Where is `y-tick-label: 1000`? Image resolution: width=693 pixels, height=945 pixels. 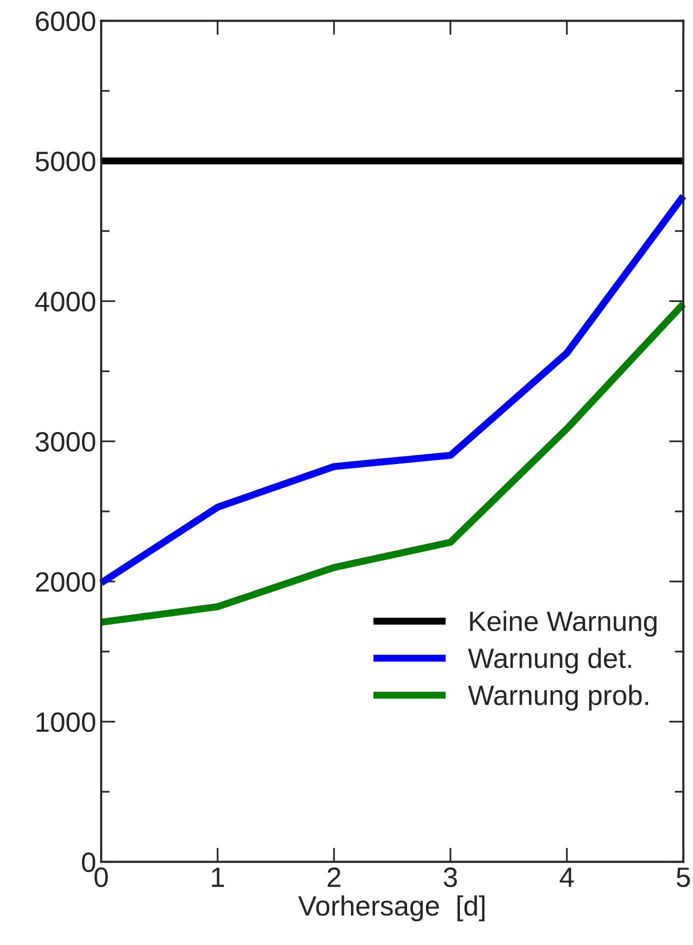
y-tick-label: 1000 is located at coordinates (66, 722).